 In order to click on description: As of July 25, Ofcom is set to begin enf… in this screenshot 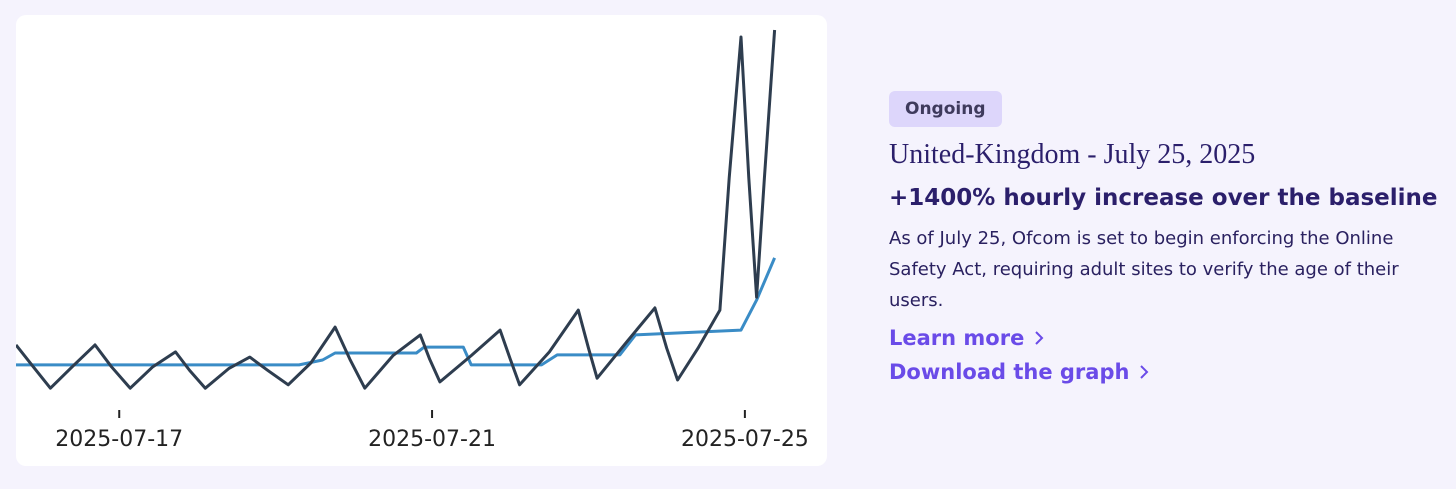, I will do `click(1144, 269)`.